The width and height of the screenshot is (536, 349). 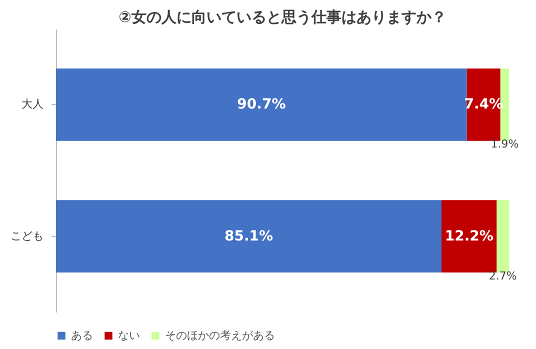 I want to click on data-label: 2.7%, so click(x=502, y=275).